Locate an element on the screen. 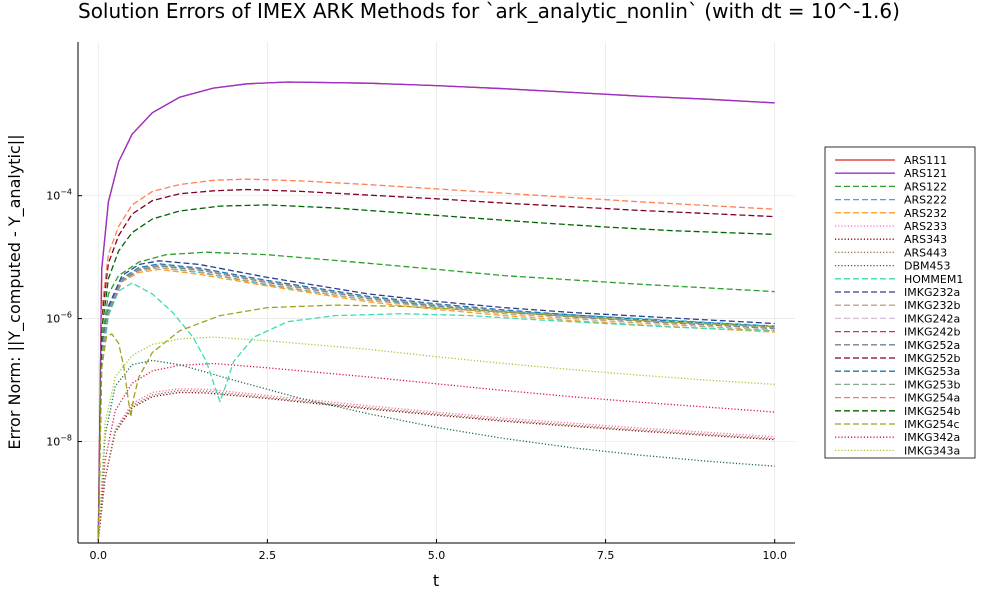  legend-label-imkg253b: IMKG253b is located at coordinates (932, 384).